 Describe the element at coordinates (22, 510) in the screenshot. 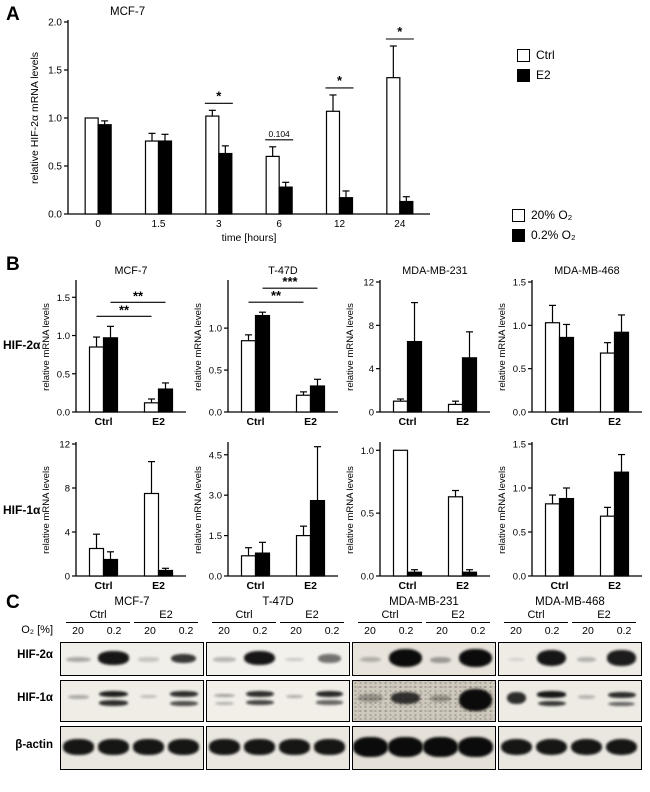

I see `row-label-hif1a: HIF-1α` at that location.